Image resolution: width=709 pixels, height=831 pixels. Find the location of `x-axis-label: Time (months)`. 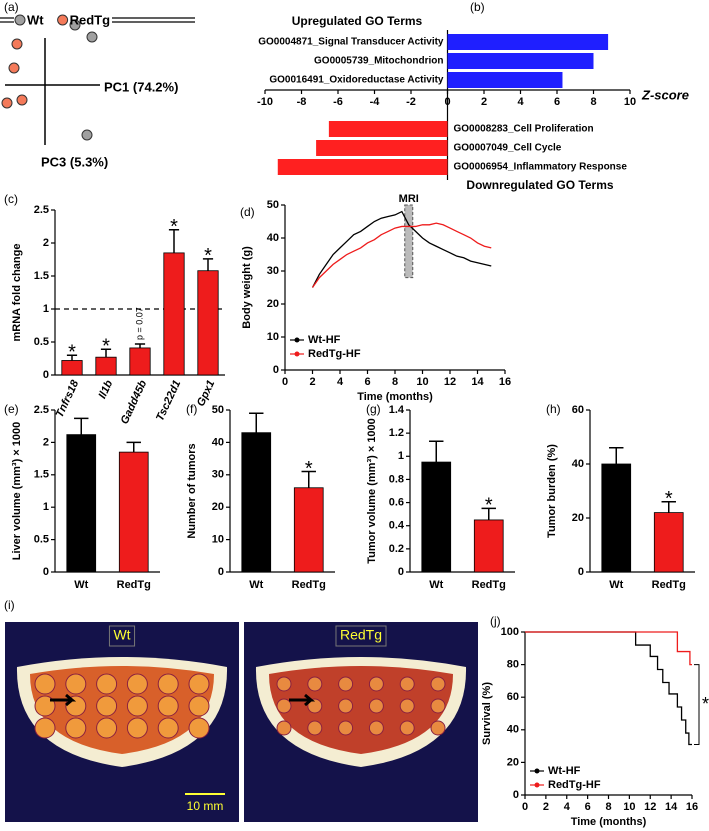

x-axis-label: Time (months) is located at coordinates (609, 822).